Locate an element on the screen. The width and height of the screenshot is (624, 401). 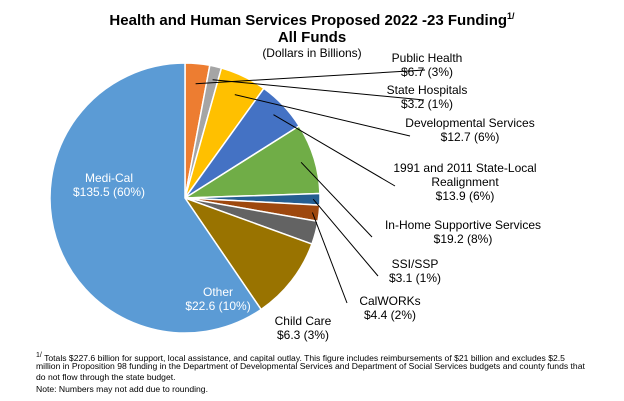
slice-value-developmental-services: $12.7 (6%) is located at coordinates (470, 137).